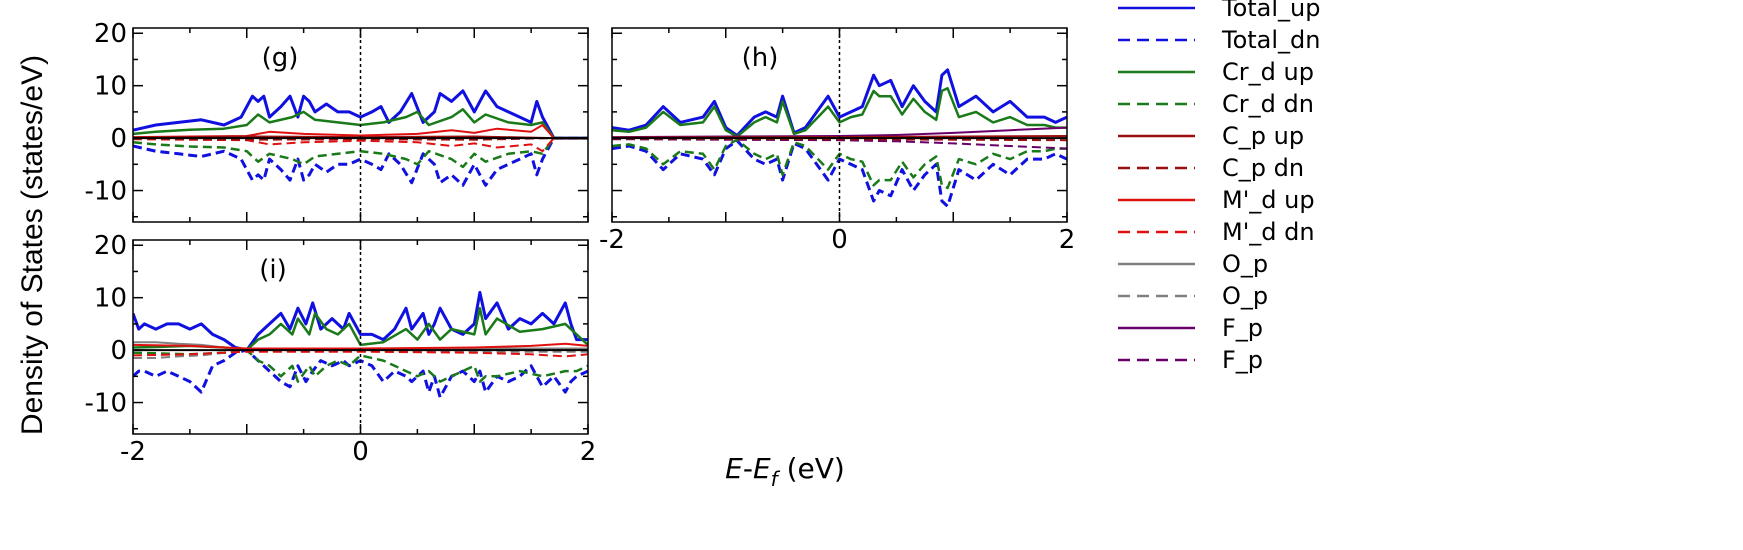 Image resolution: width=1743 pixels, height=550 pixels. I want to click on legend-label: M'_d dn, so click(1268, 232).